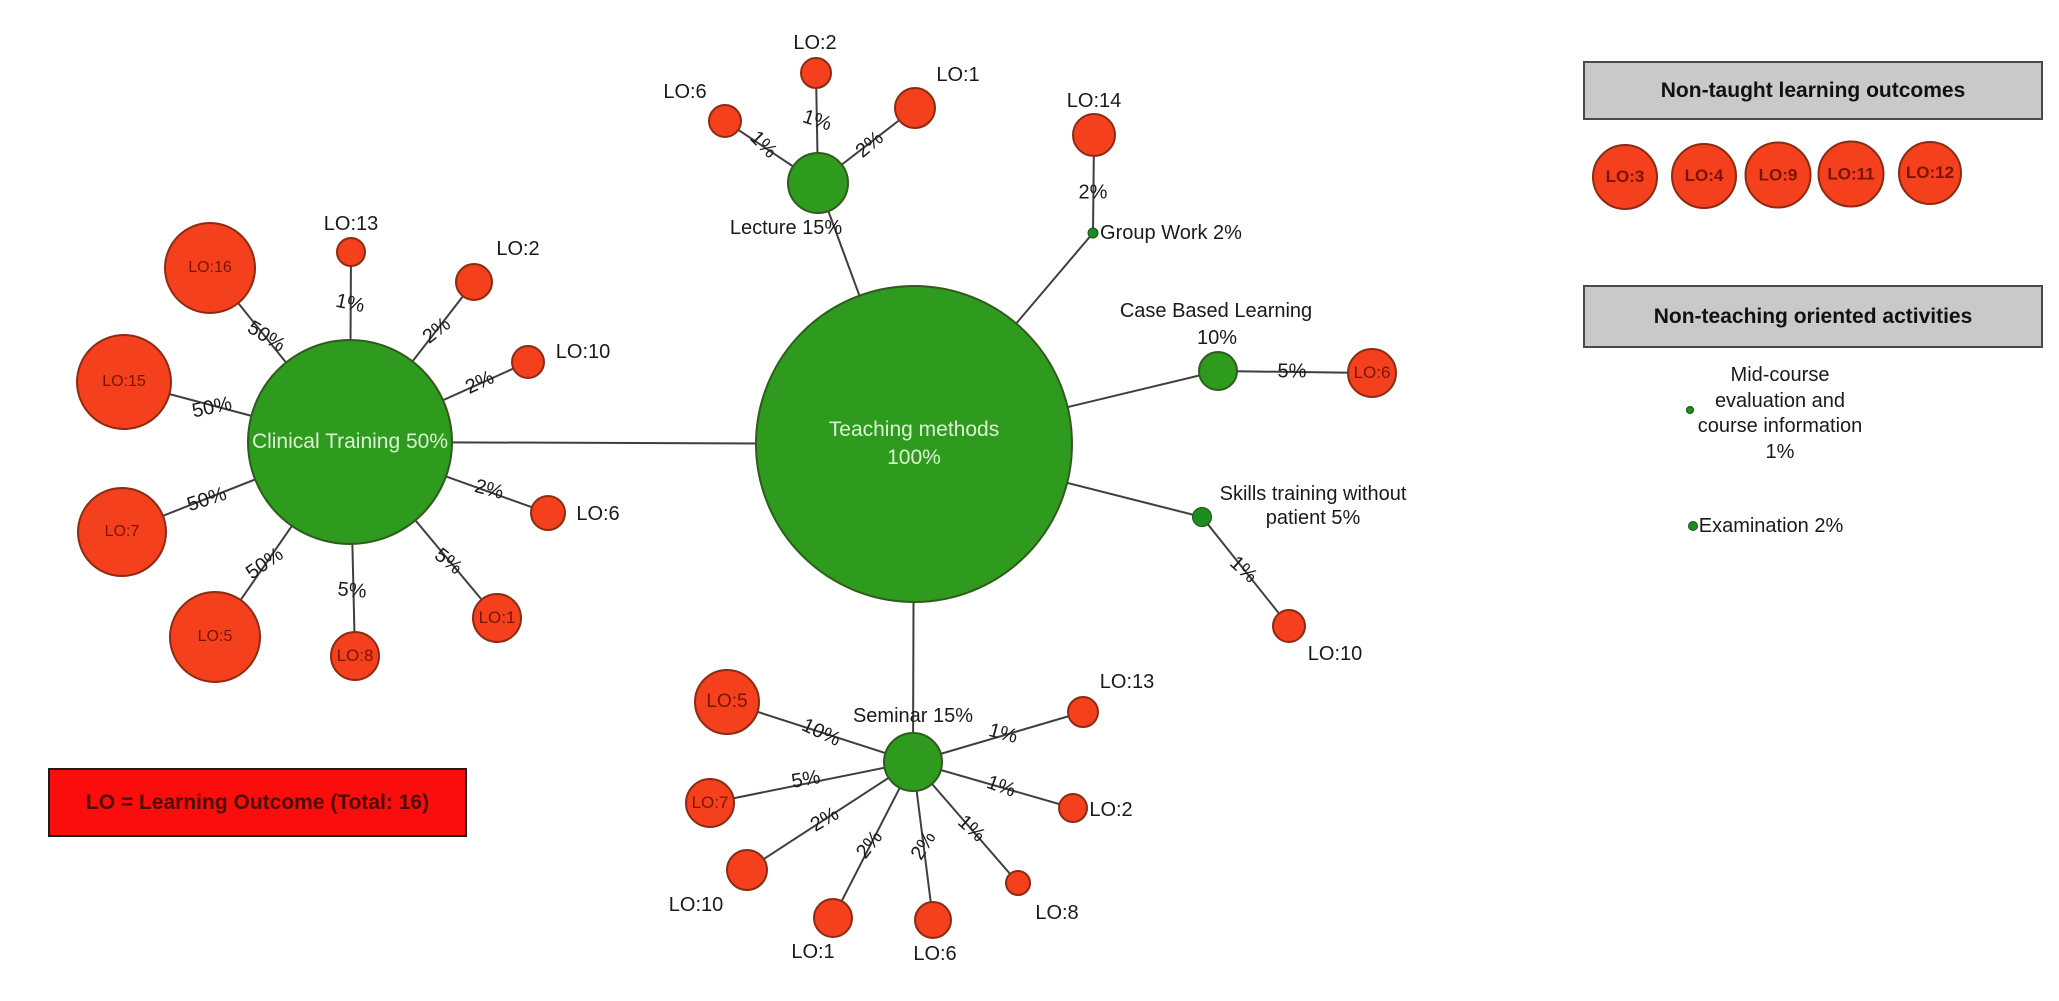  Describe the element at coordinates (1778, 175) in the screenshot. I see `lo-node-nontaught-9: LO:9` at that location.